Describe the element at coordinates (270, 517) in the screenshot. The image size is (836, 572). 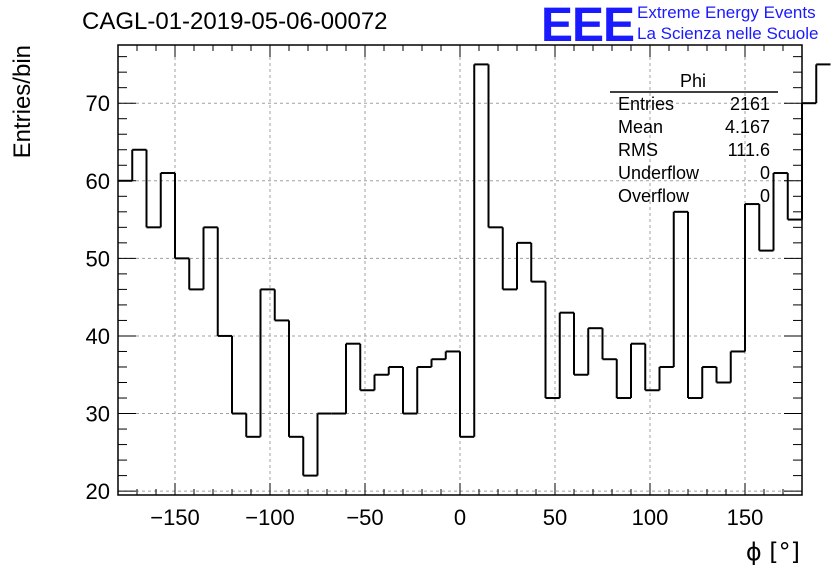
I see `x-tick-label: −100` at that location.